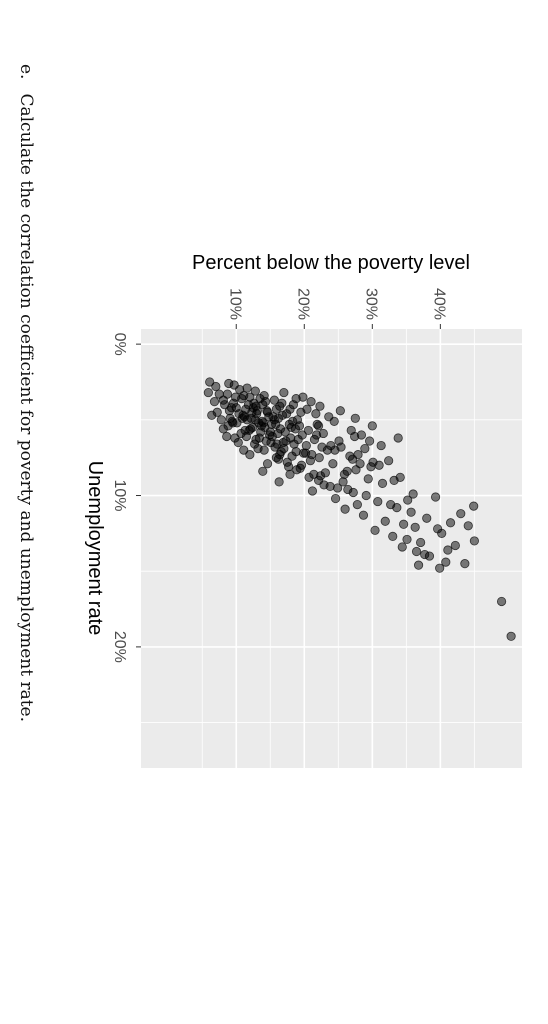 The width and height of the screenshot is (548, 1024). What do you see at coordinates (119, 344) in the screenshot?
I see `x-tick-label: 0%` at bounding box center [119, 344].